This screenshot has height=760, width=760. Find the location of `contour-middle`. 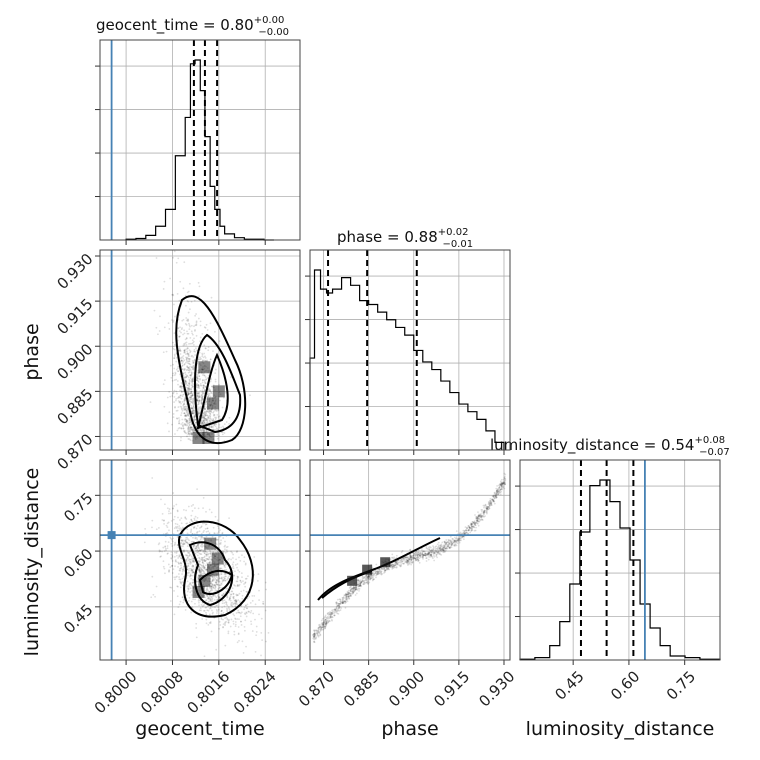

contour-middle is located at coordinates (211, 574).